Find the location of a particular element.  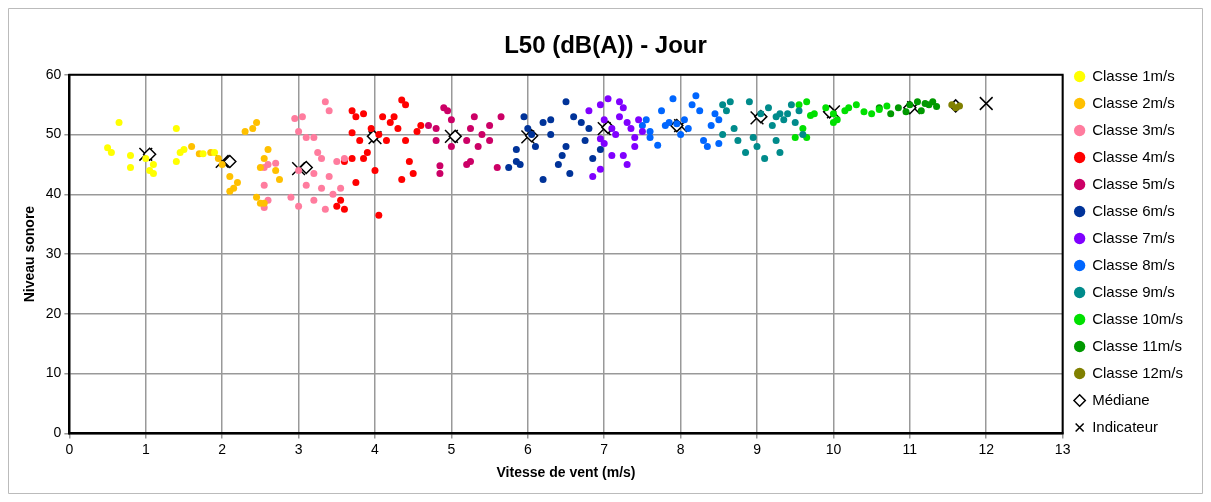

legend-label: Classe 2m/s is located at coordinates (1133, 102).